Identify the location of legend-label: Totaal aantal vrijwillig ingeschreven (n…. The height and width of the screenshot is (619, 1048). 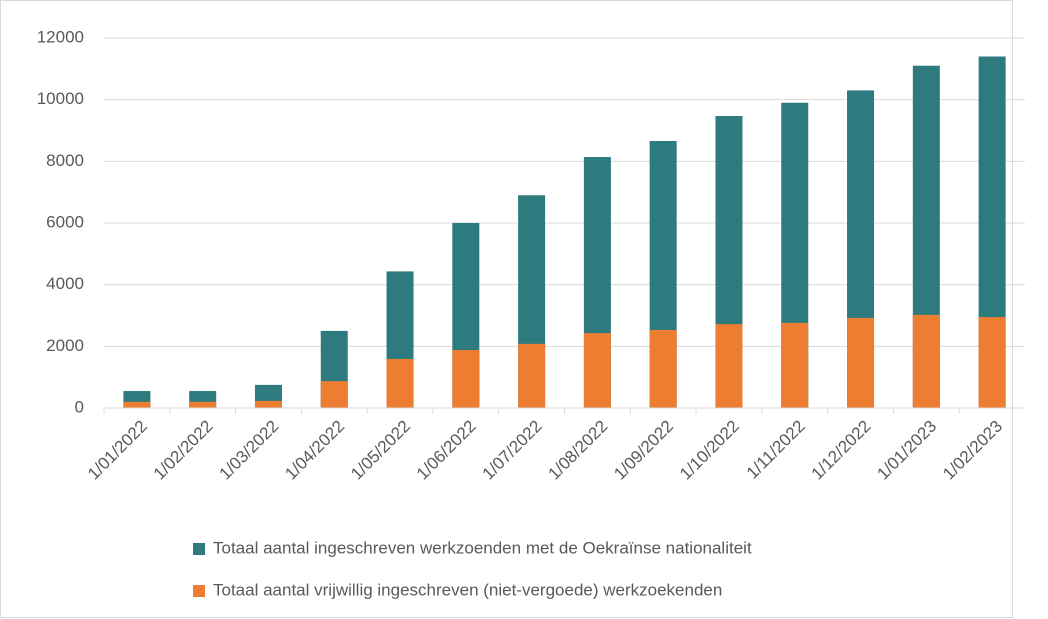
(467, 589).